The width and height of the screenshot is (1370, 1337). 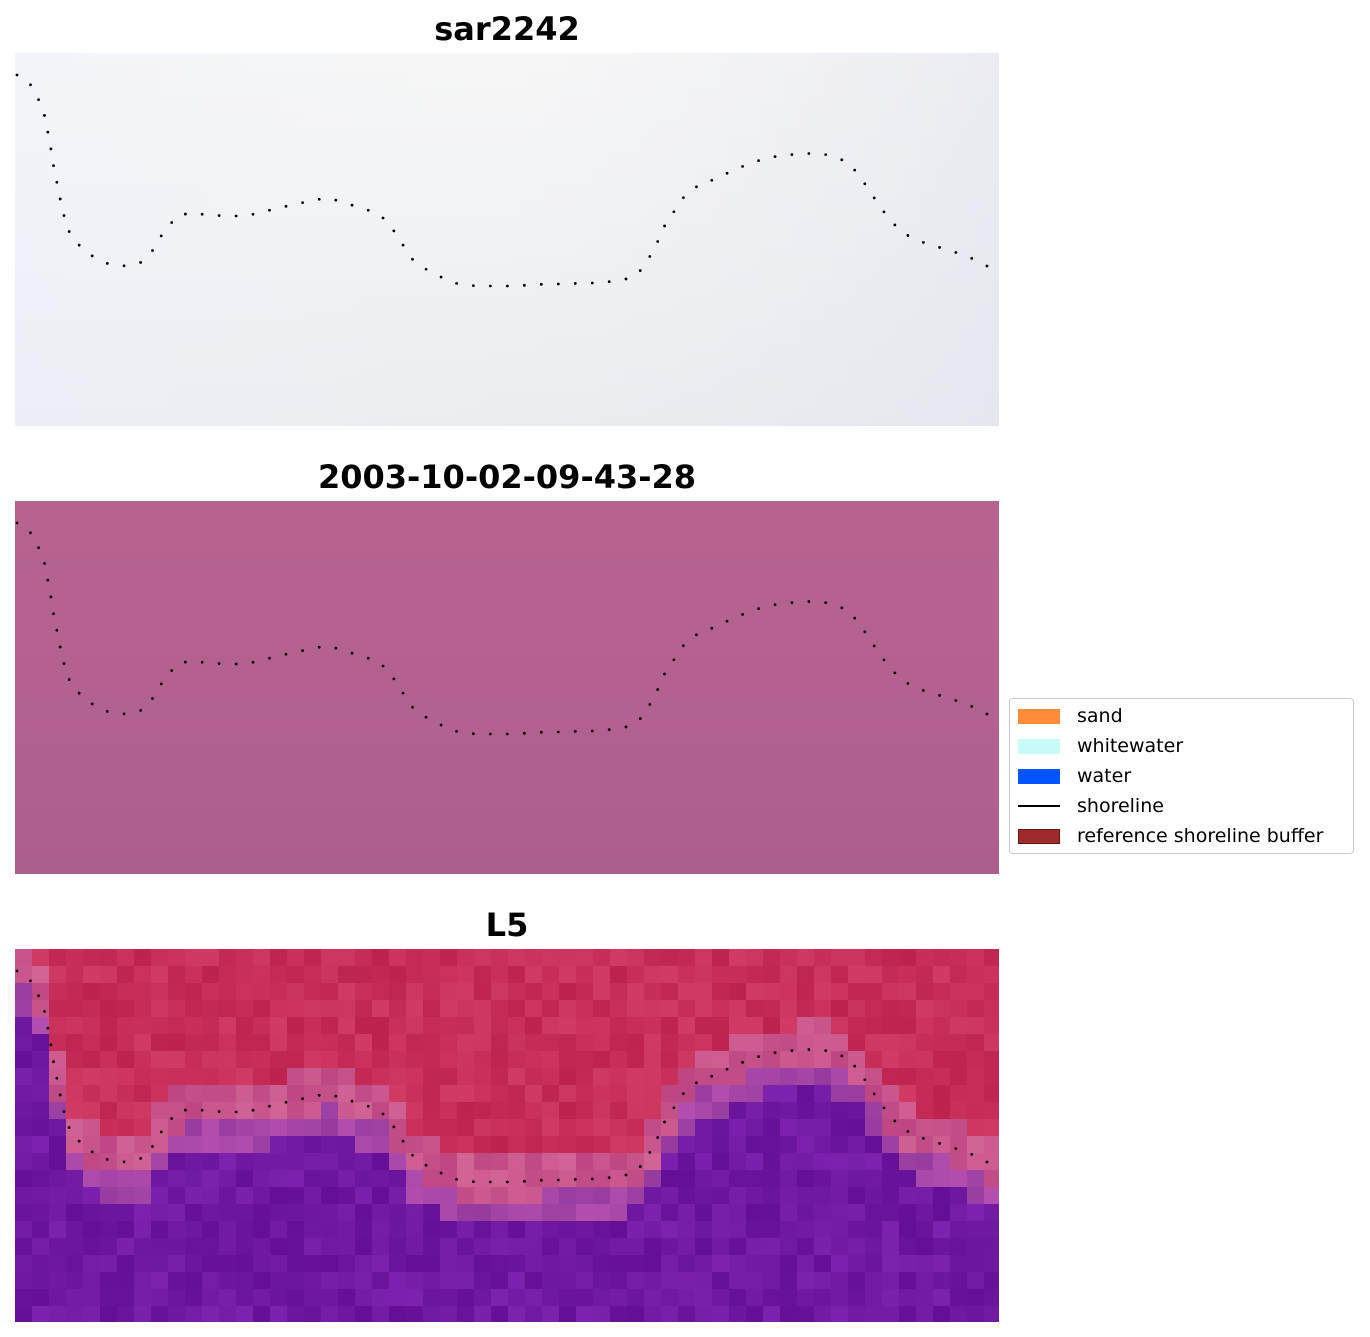 What do you see at coordinates (1181, 716) in the screenshot?
I see `legend-item-sand: sand` at bounding box center [1181, 716].